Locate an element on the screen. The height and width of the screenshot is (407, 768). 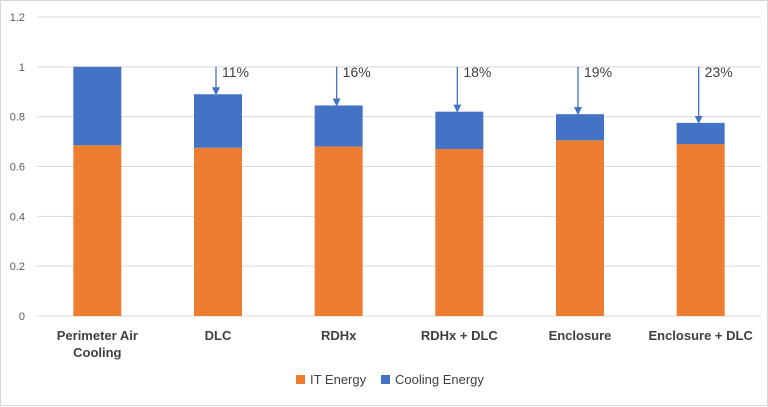
x-category-label: RDHx + DLC is located at coordinates (460, 335).